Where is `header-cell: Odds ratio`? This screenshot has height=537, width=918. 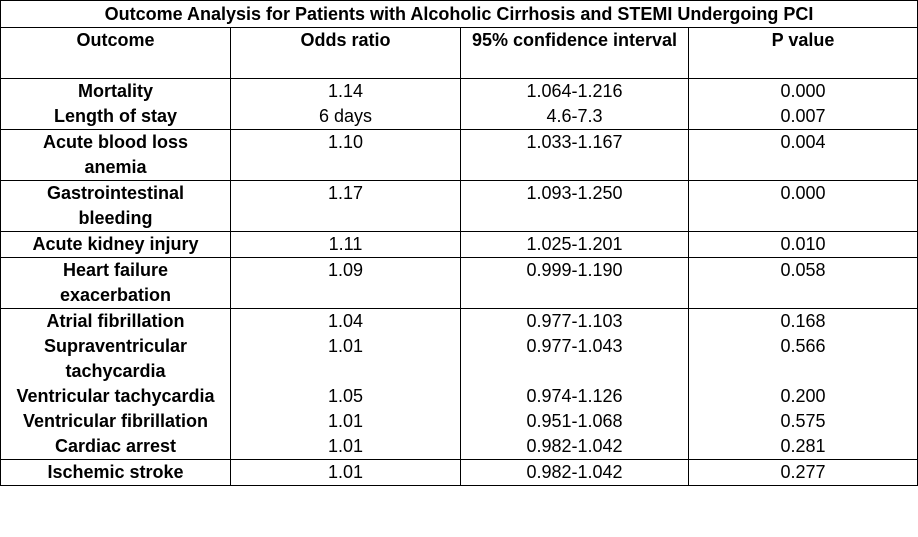 header-cell: Odds ratio is located at coordinates (345, 53).